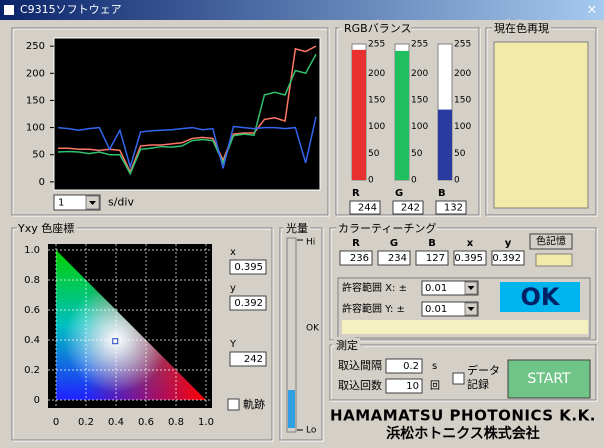 This screenshot has height=448, width=604. I want to click on teaching-value: 127, so click(435, 258).